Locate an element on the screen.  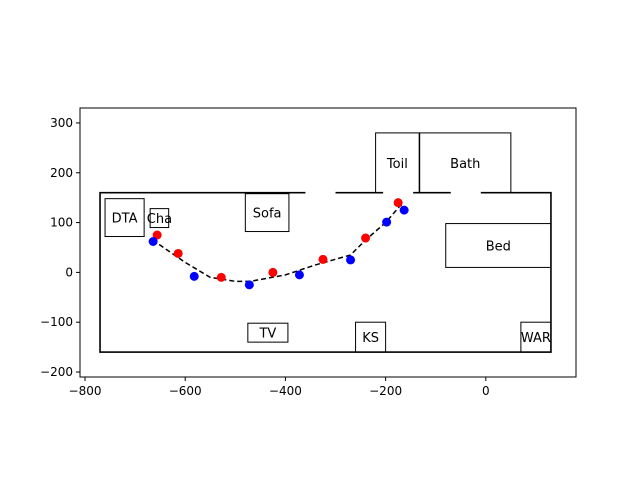
room-label-dta: DTA is located at coordinates (125, 219).